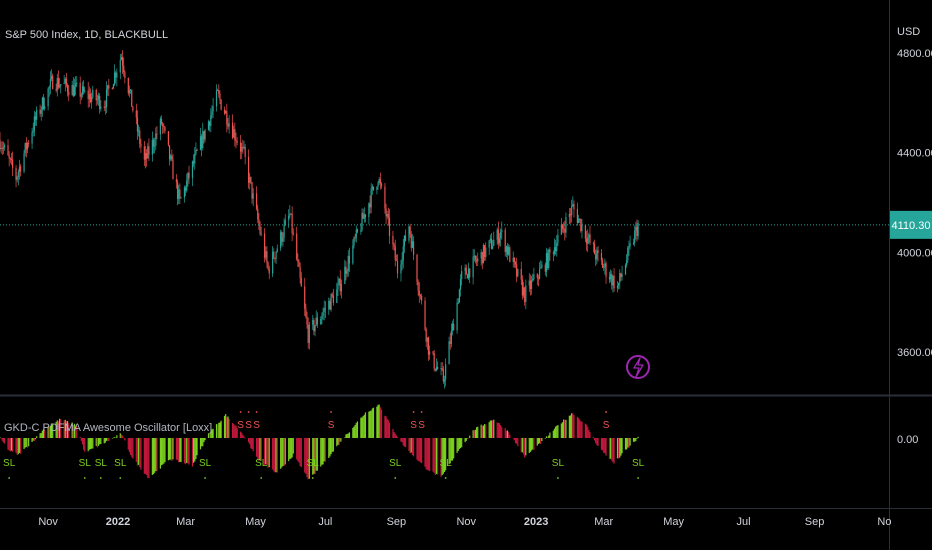 This screenshot has height=550, width=932. What do you see at coordinates (108, 428) in the screenshot?
I see `indicator-title: GKD-C PDFMA Awesome Oscillator [Loxx]` at bounding box center [108, 428].